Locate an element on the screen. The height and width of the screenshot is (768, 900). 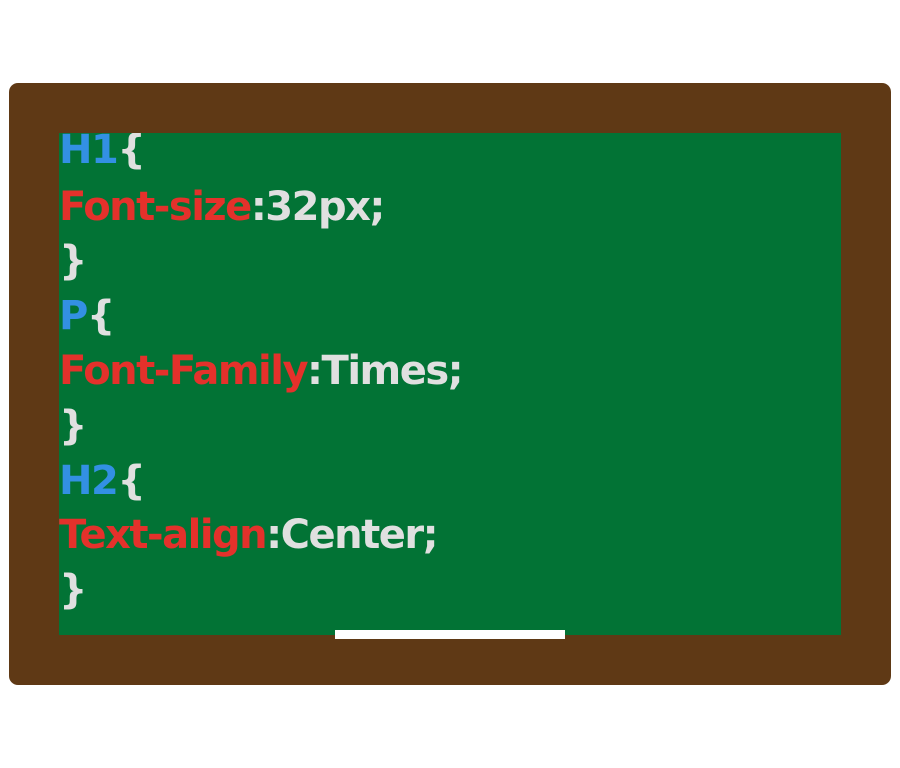
rule3-declaration-line: Text-align:Center; is located at coordinates (249, 535).